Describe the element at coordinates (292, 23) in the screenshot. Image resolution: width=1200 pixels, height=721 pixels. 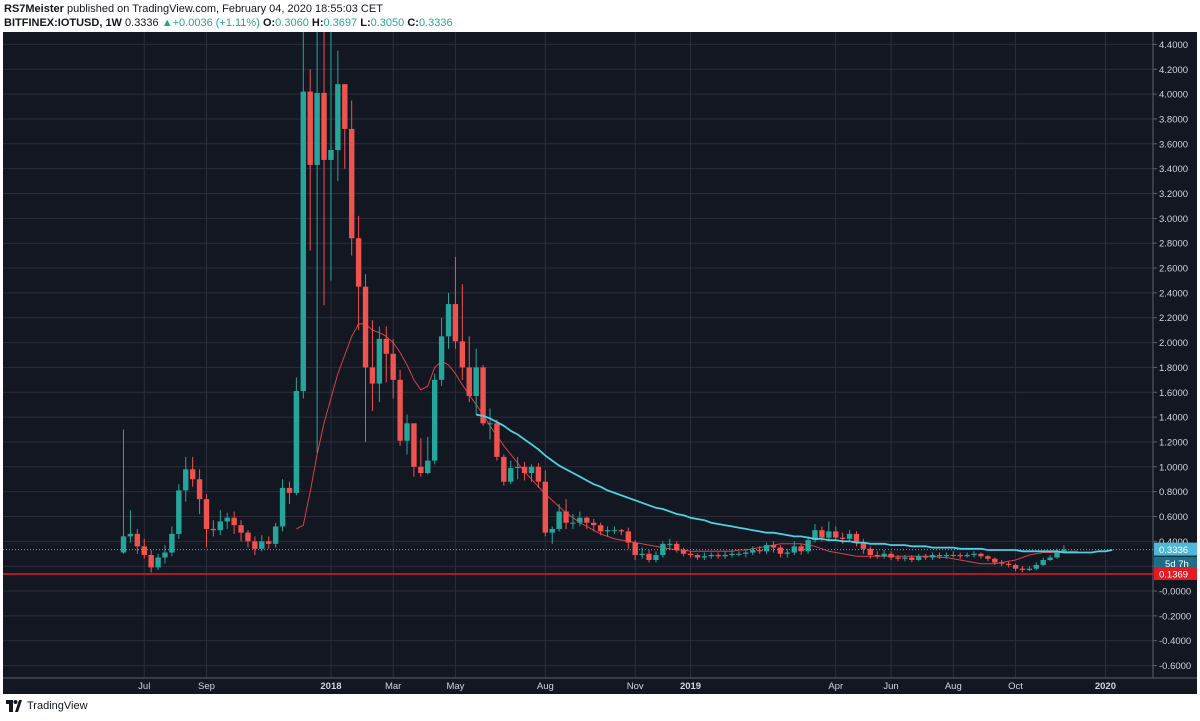
I see `open-value: 0.3060` at that location.